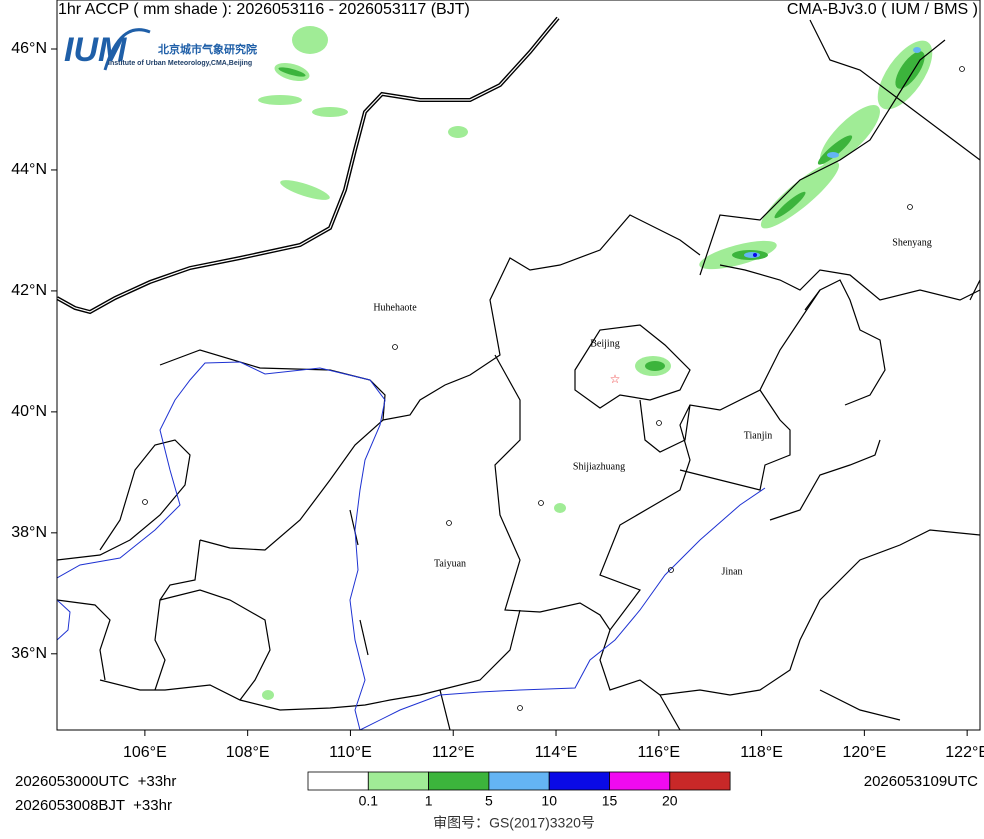 This screenshot has height=839, width=984. Describe the element at coordinates (95, 50) in the screenshot. I see `logo-mark: IUM` at that location.